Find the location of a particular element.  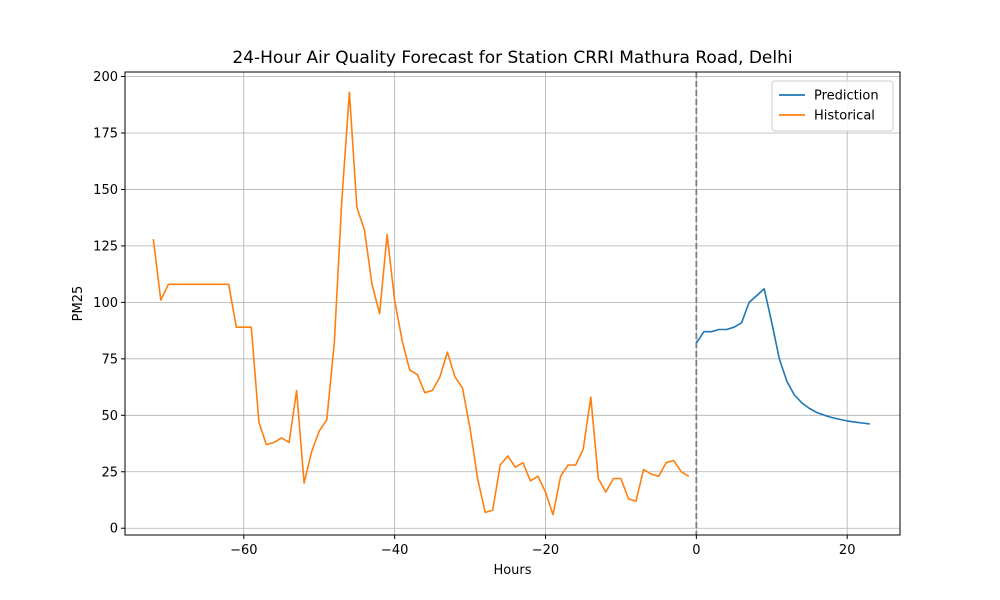

y-tick-label: 50 is located at coordinates (109, 416).